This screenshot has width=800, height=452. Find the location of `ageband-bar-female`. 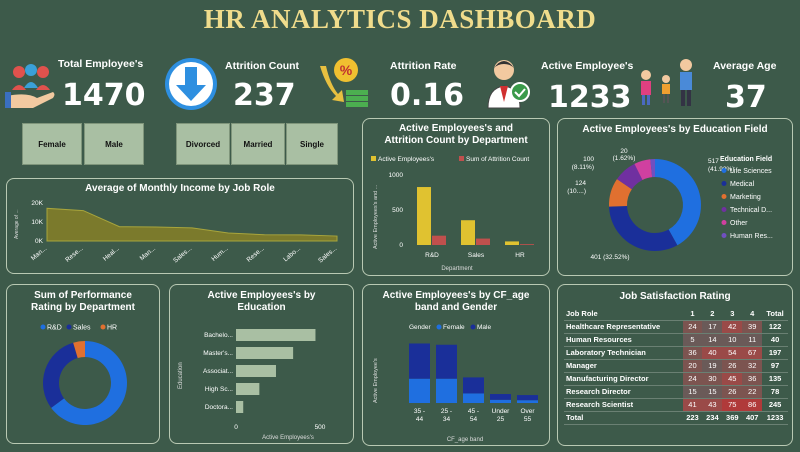

ageband-bar-female is located at coordinates (527, 401).